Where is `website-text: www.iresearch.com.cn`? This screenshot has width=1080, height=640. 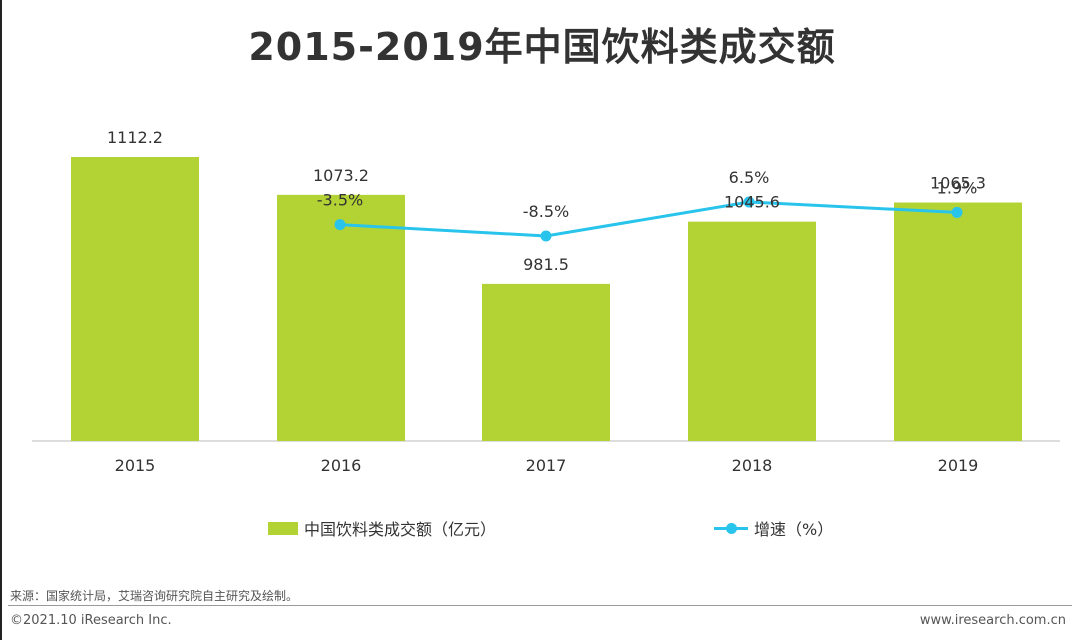
website-text: www.iresearch.com.cn is located at coordinates (992, 620).